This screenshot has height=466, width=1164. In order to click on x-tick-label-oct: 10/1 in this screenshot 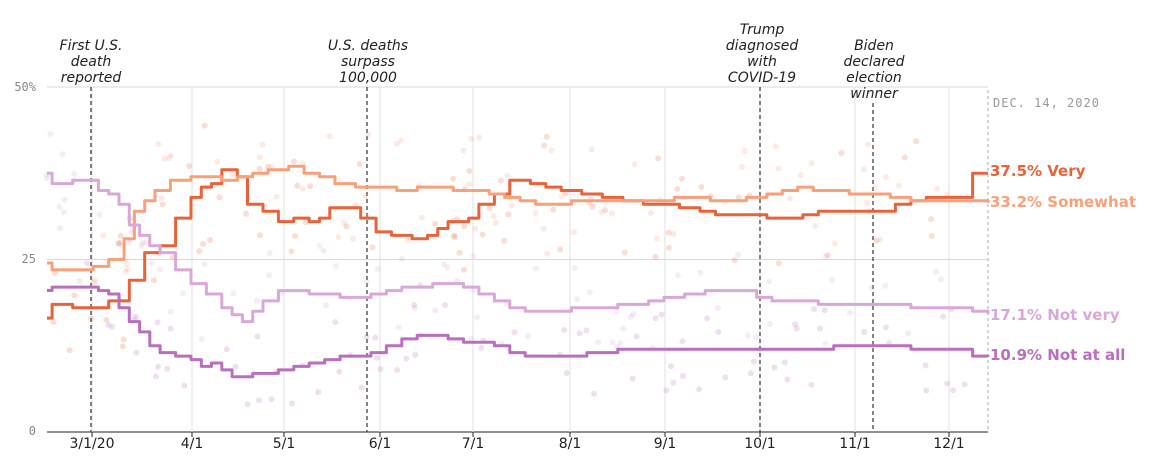, I will do `click(760, 444)`.